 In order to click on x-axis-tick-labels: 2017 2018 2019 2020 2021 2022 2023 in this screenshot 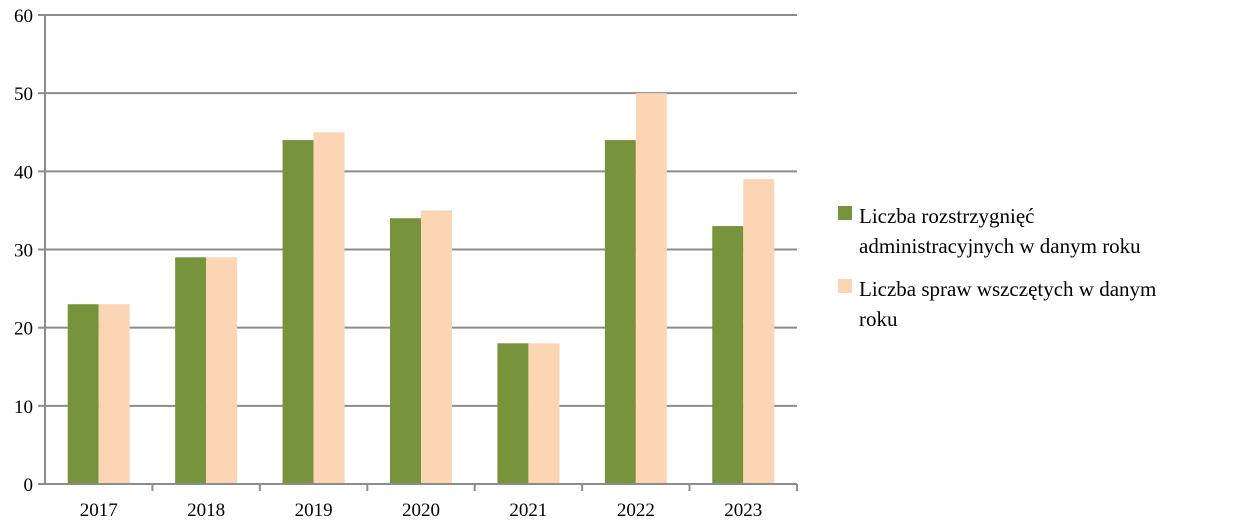, I will do `click(421, 510)`.